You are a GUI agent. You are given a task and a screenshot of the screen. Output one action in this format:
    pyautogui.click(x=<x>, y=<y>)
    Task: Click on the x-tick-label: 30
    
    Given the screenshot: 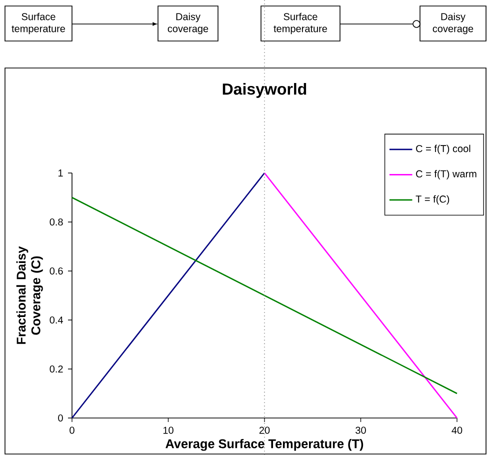 What is the action you would take?
    pyautogui.click(x=361, y=430)
    